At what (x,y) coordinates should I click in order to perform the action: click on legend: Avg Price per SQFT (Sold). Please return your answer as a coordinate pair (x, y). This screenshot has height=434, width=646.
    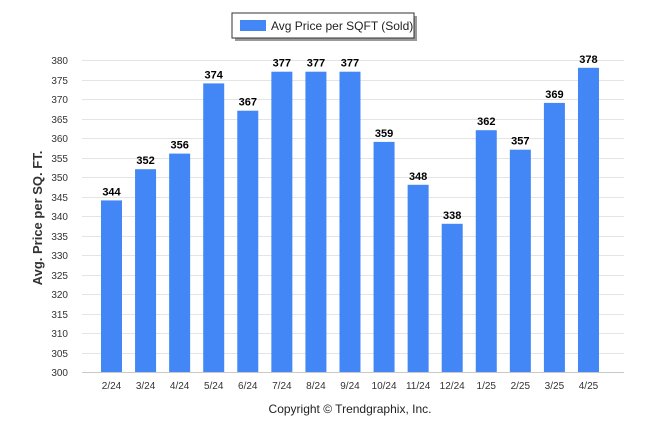
    Looking at the image, I should click on (324, 26).